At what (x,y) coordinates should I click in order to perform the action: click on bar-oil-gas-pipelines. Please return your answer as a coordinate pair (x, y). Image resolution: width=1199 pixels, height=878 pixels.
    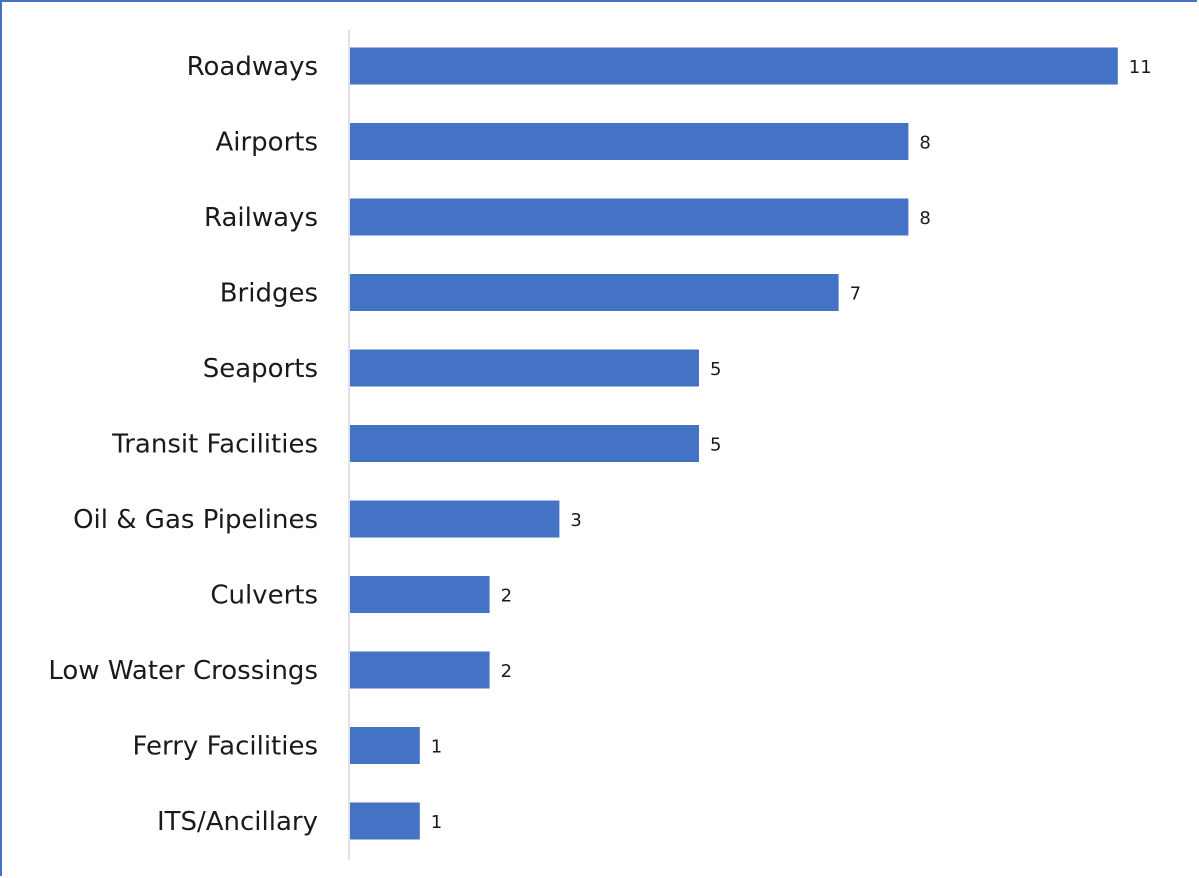
    Looking at the image, I should click on (455, 519).